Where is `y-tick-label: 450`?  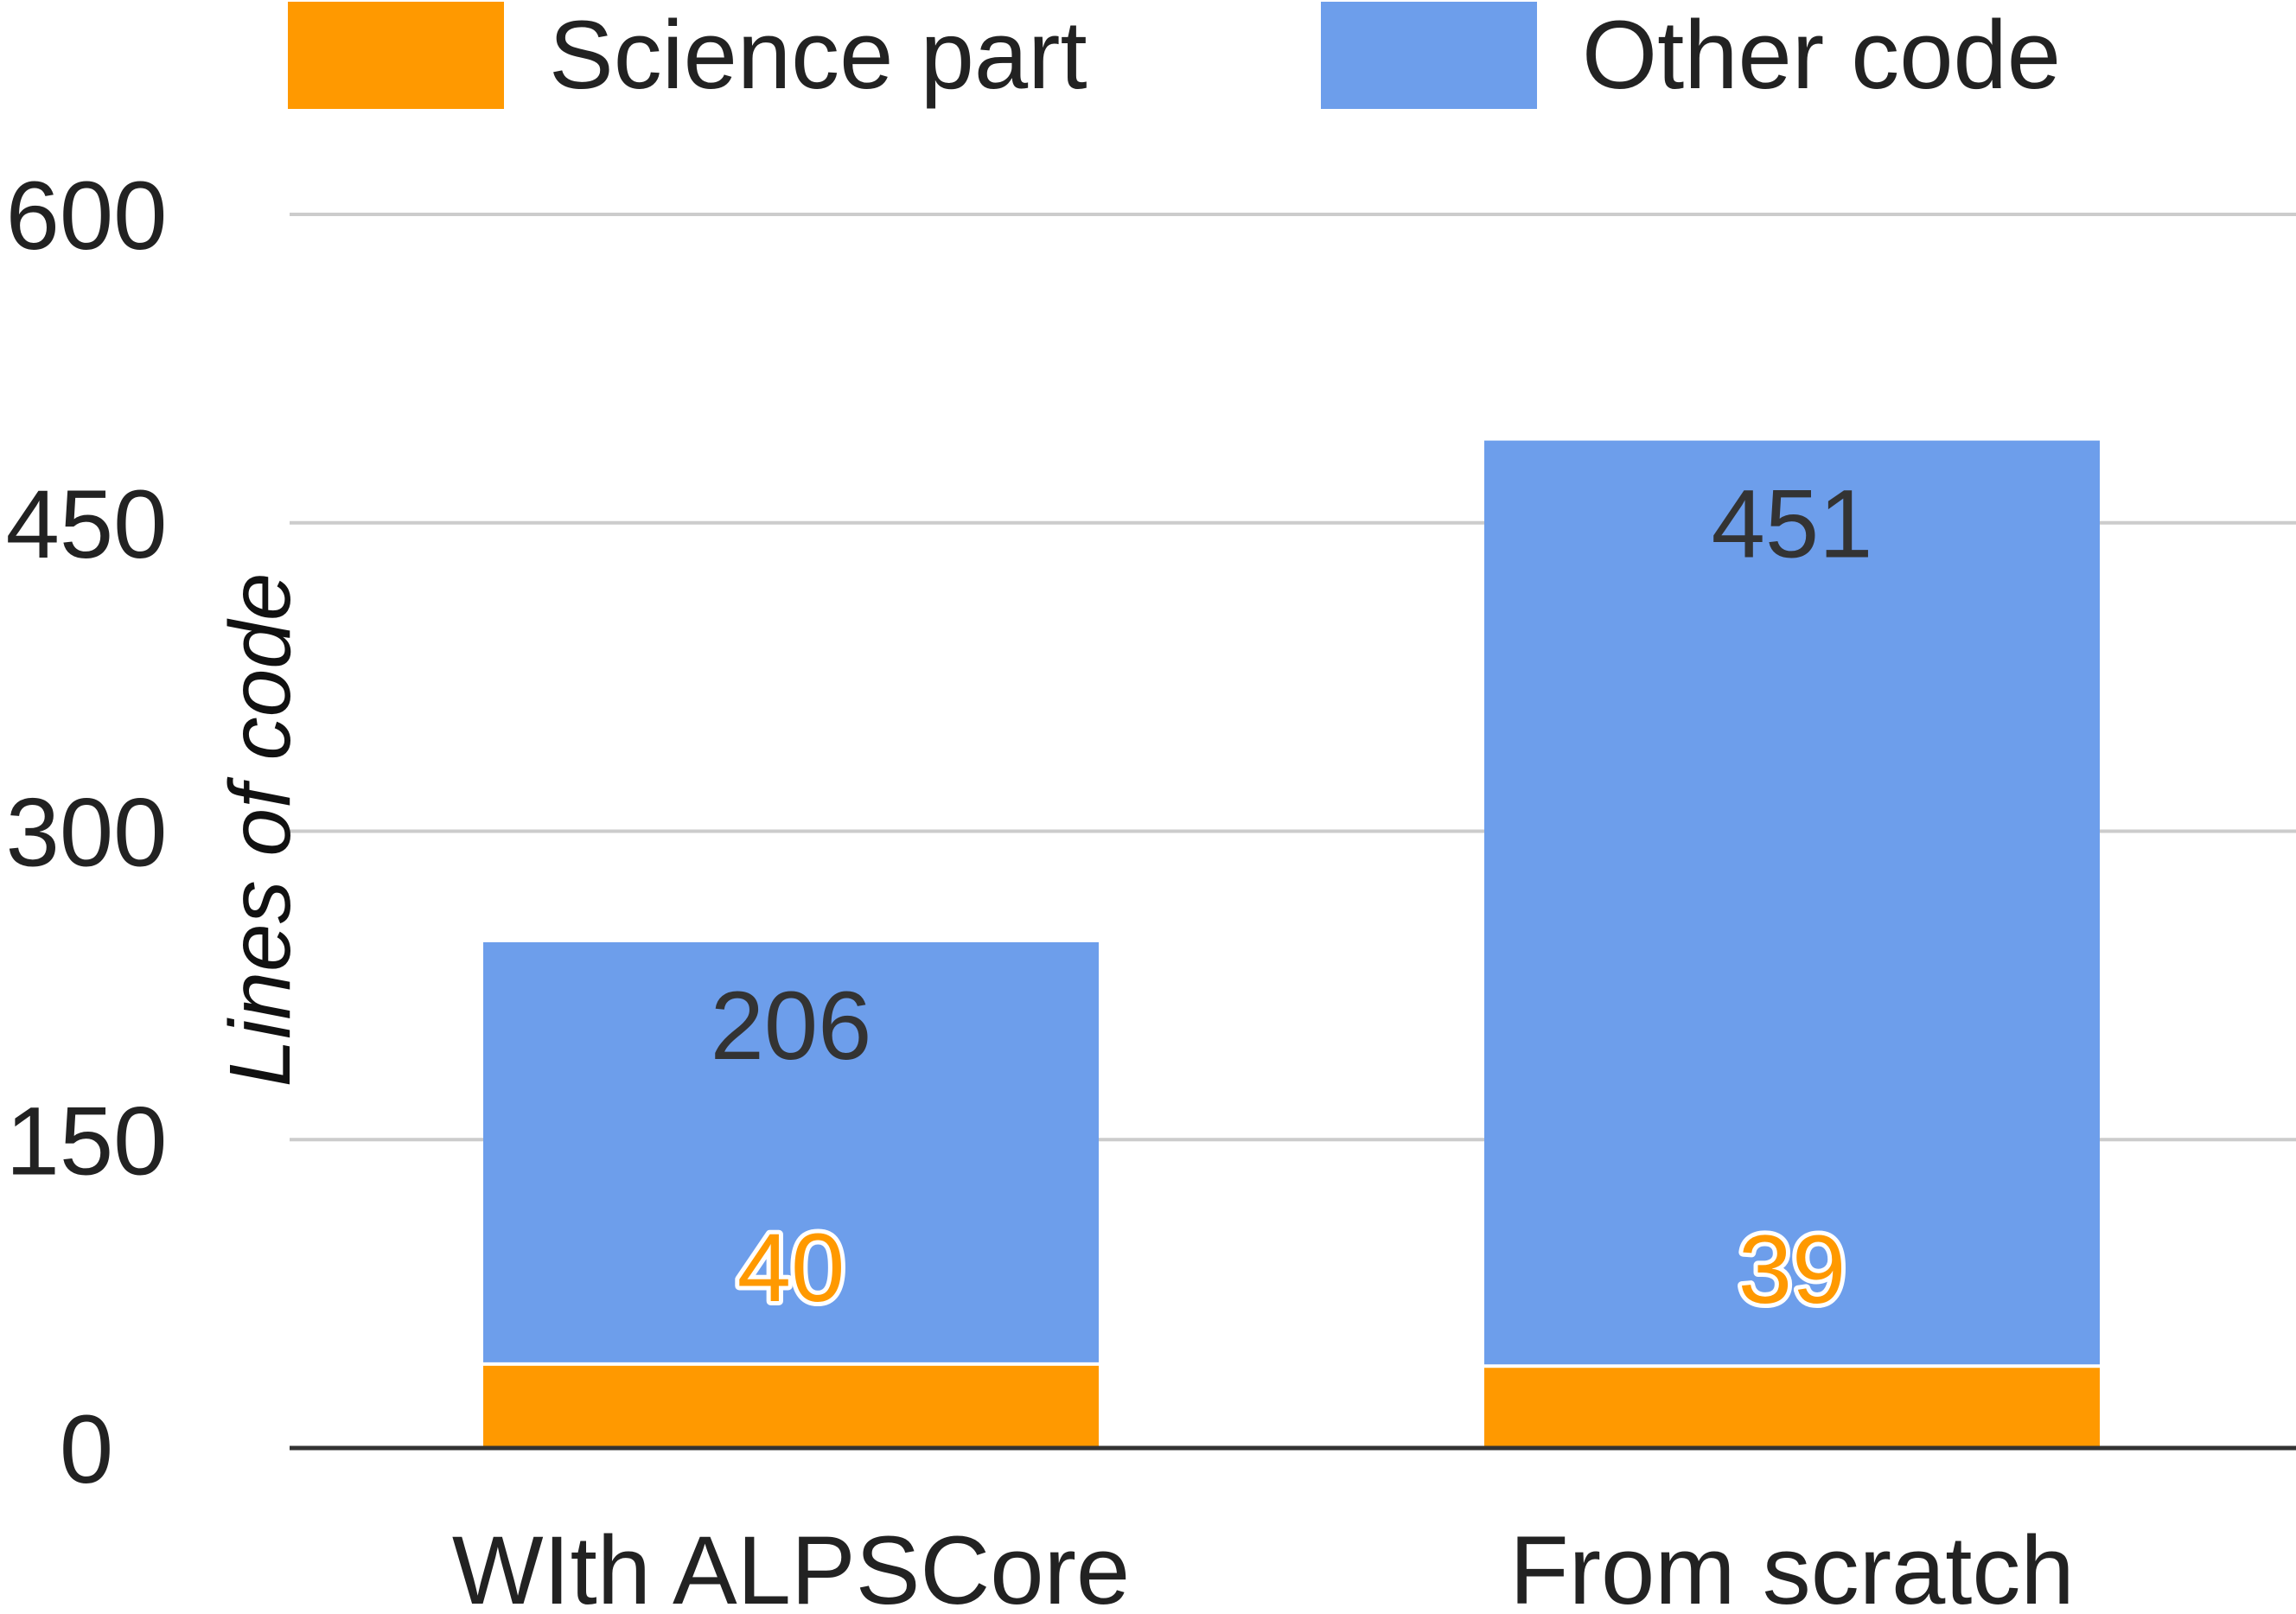
y-tick-label: 450 is located at coordinates (87, 524).